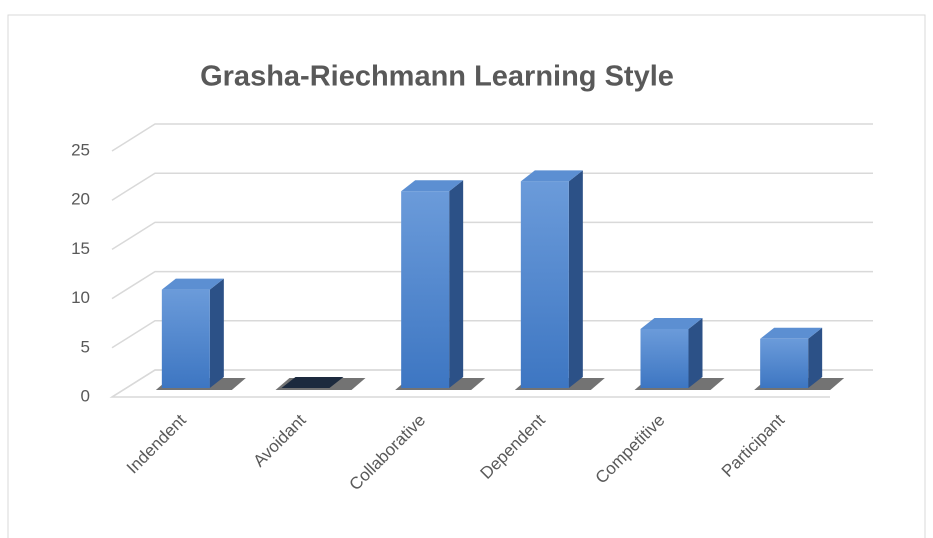 This screenshot has height=538, width=933. What do you see at coordinates (85, 395) in the screenshot?
I see `y-tick-label: 0` at bounding box center [85, 395].